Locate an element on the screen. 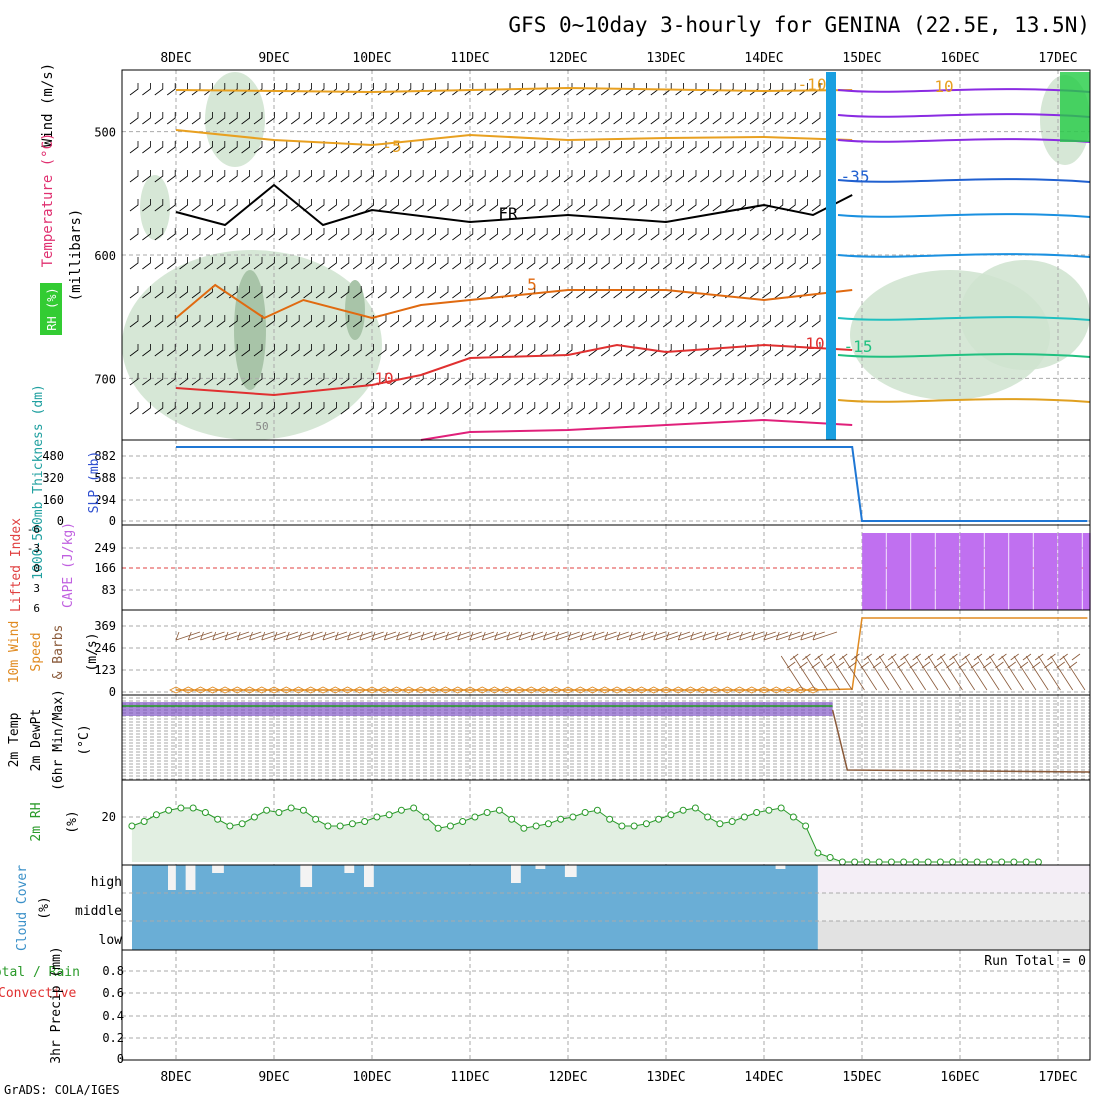 The width and height of the screenshot is (1100, 1100). thickness-slp-frame is located at coordinates (606, 482).